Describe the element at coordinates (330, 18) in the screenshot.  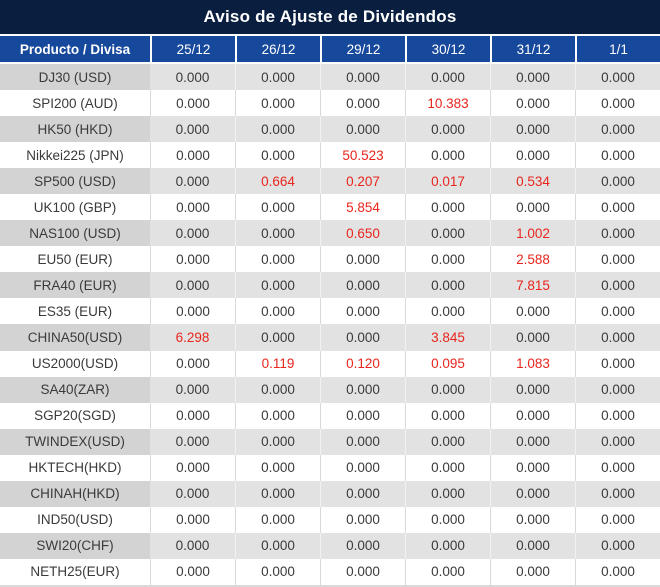
I see `page-title: Aviso de Ajuste de Dividendos` at that location.